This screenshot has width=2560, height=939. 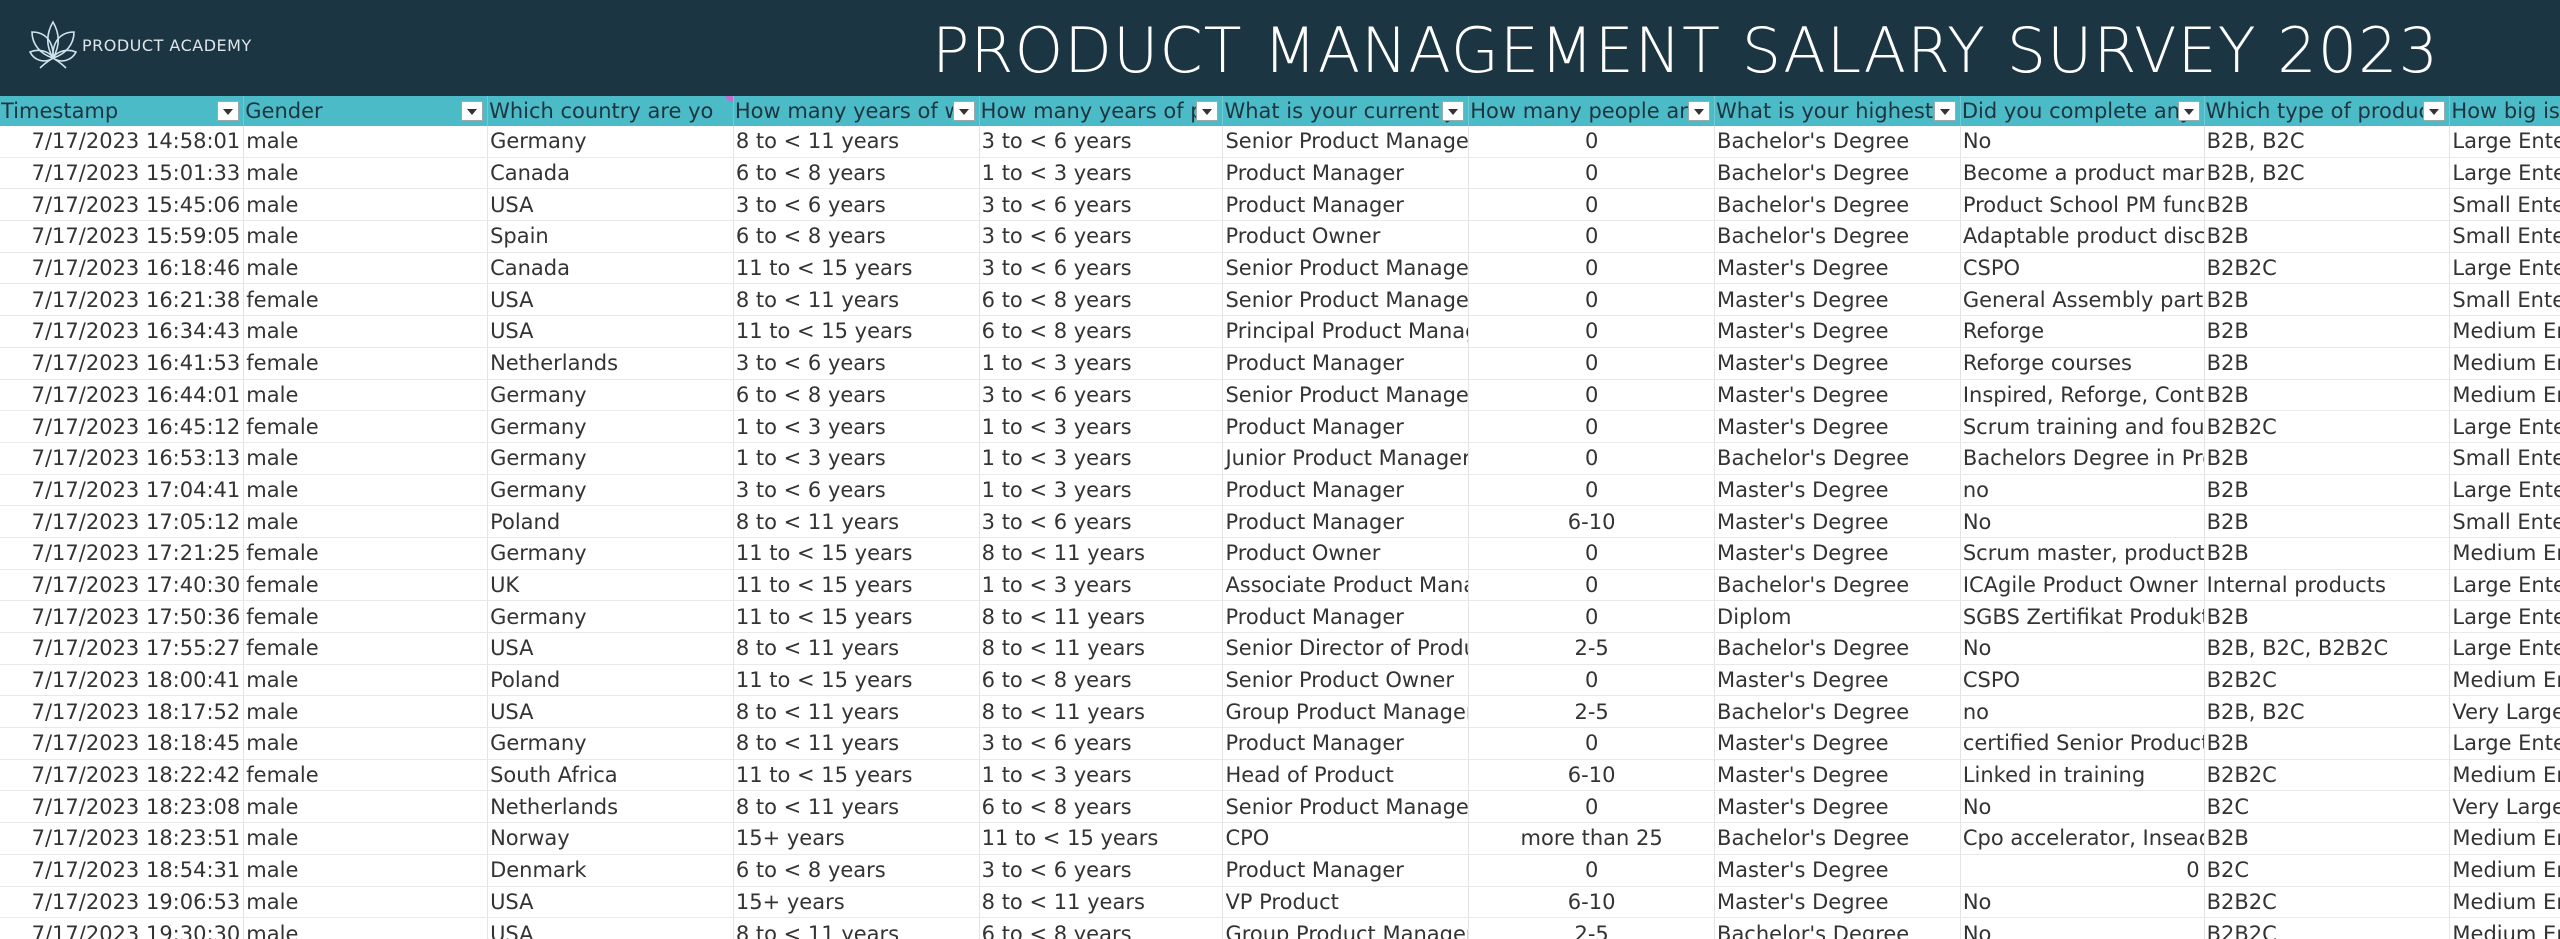 I want to click on table-cell: 6-10, so click(x=1592, y=775).